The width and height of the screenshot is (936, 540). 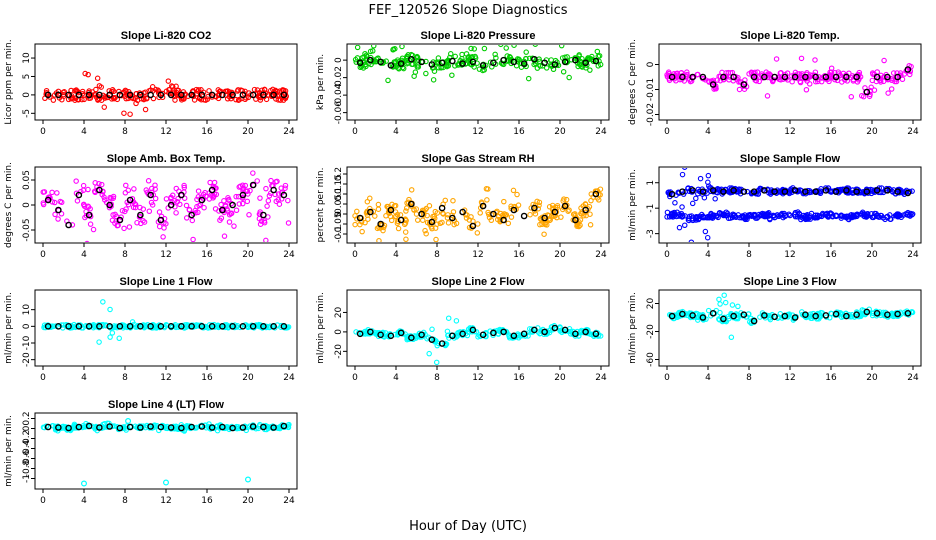 I want to click on y-tick-label: -0.8, so click(x=27, y=468).